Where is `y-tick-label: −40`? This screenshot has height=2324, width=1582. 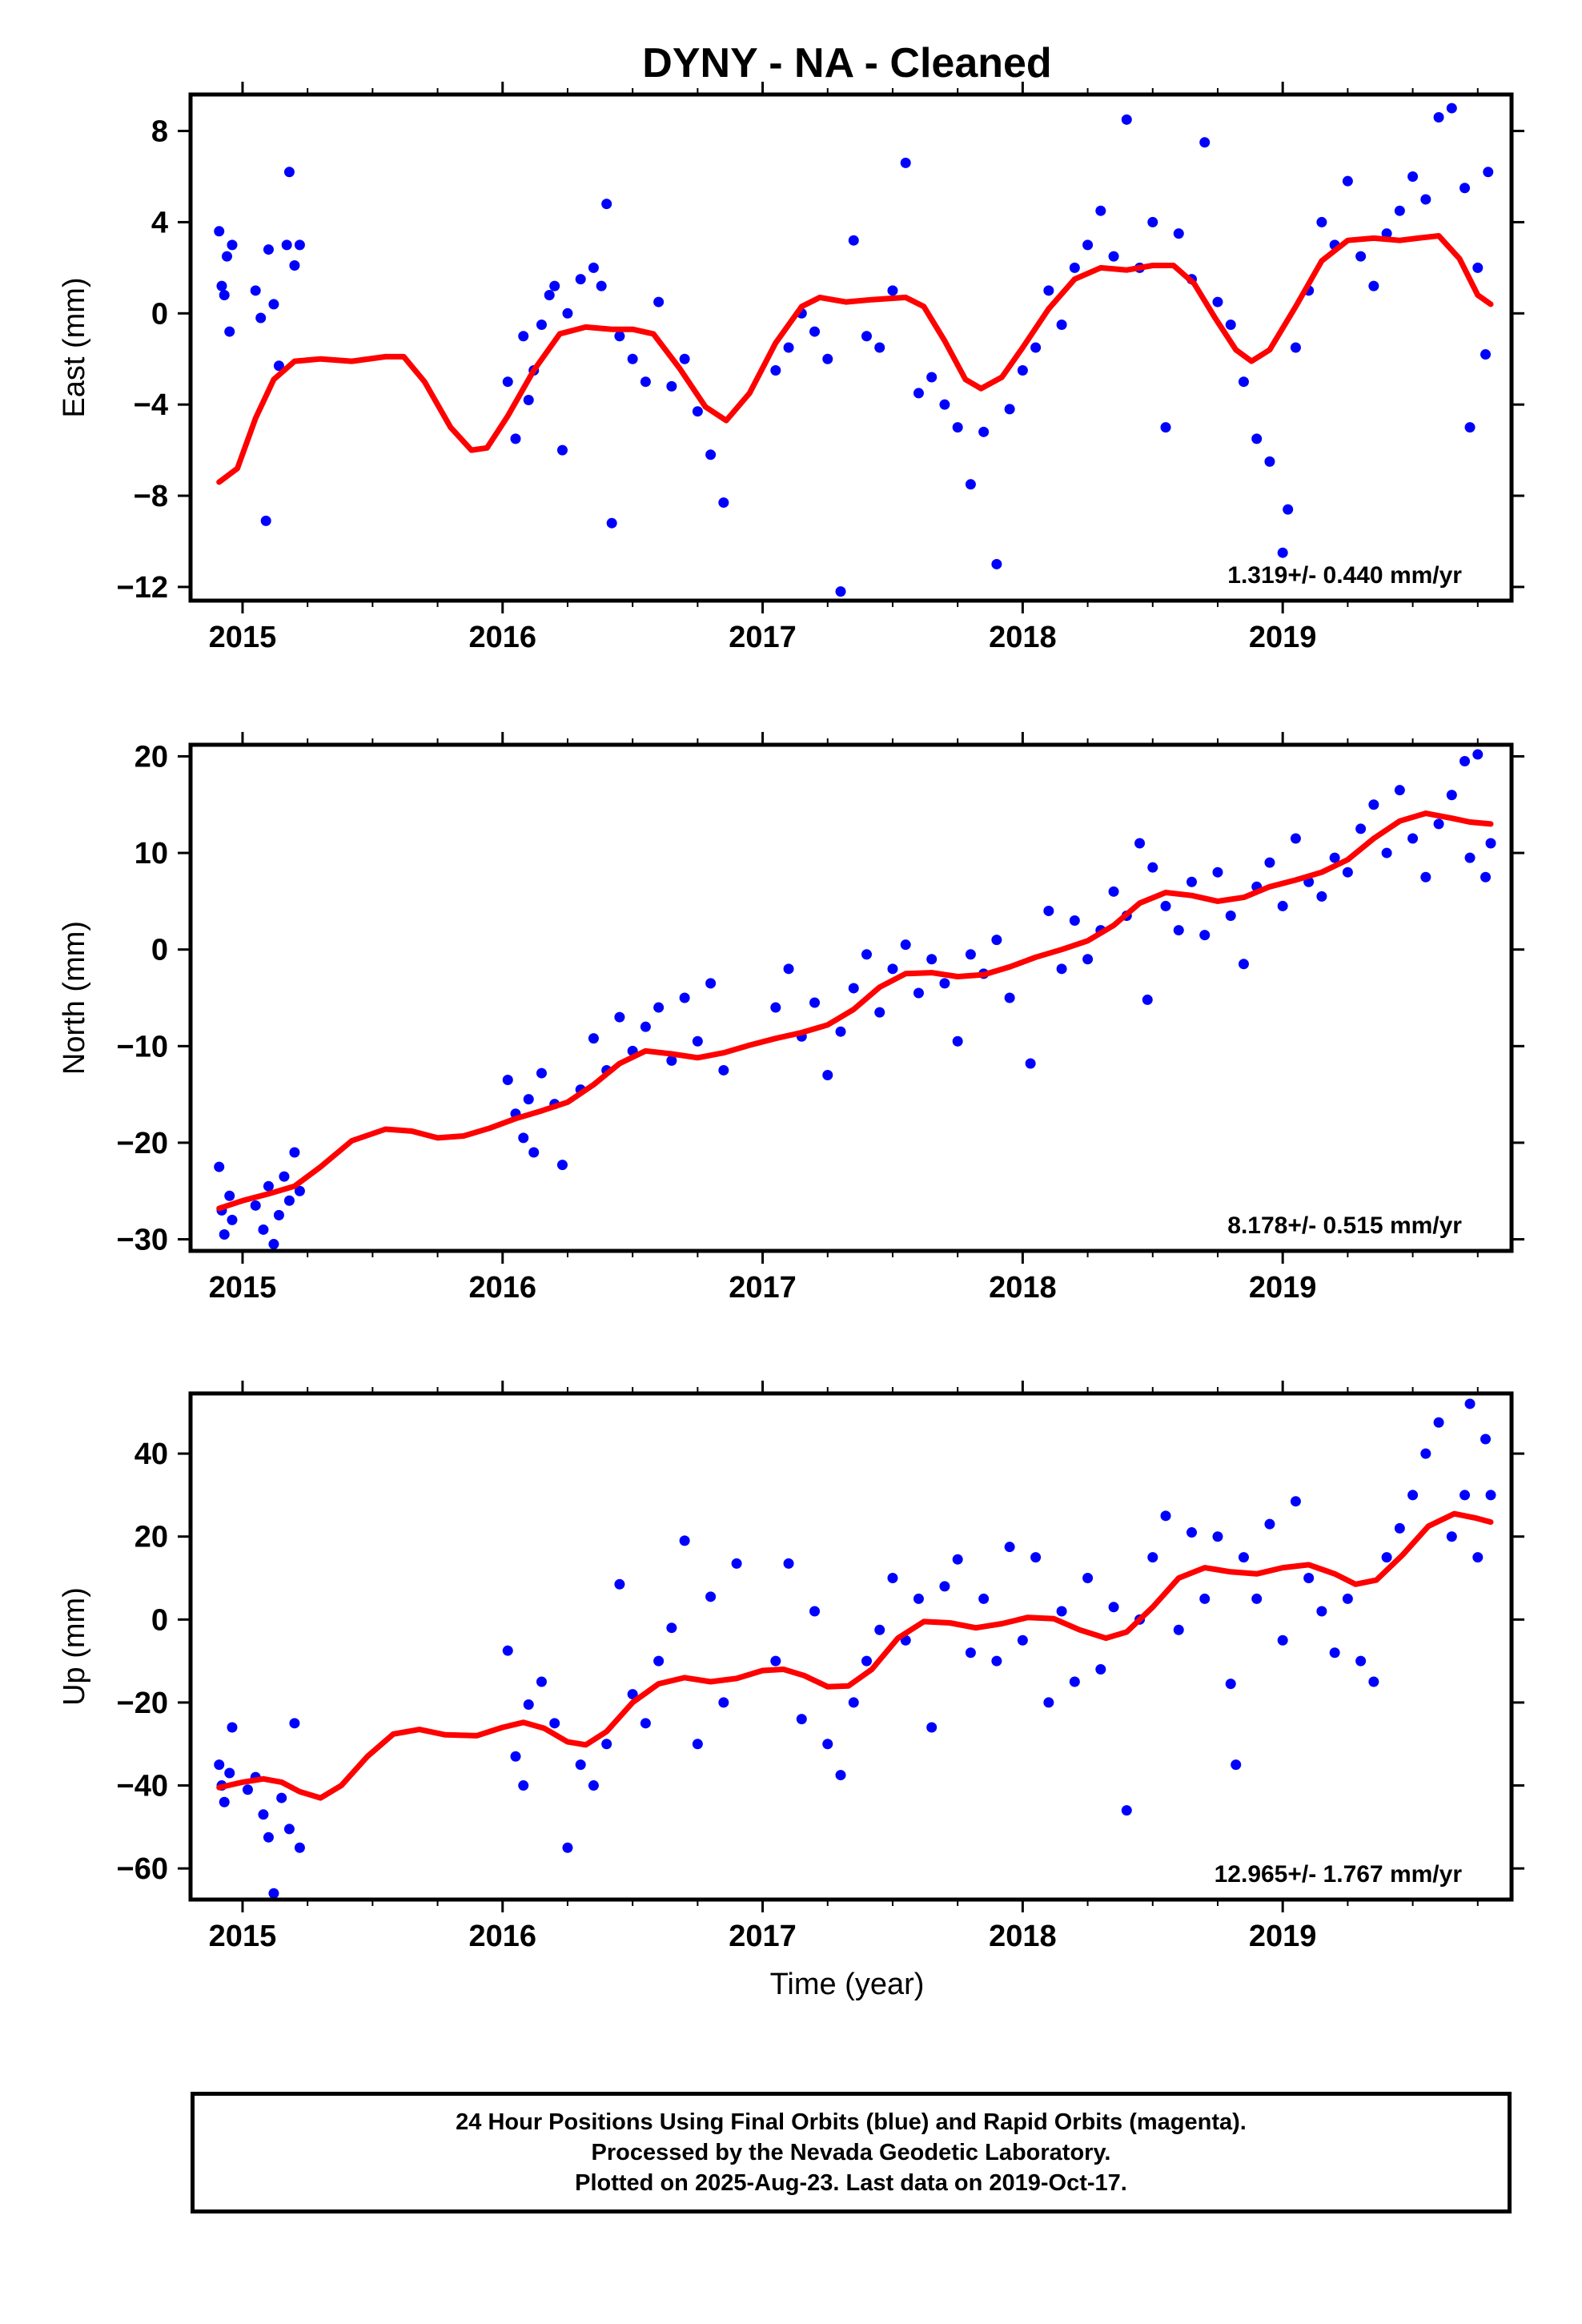
y-tick-label: −40 is located at coordinates (142, 1787).